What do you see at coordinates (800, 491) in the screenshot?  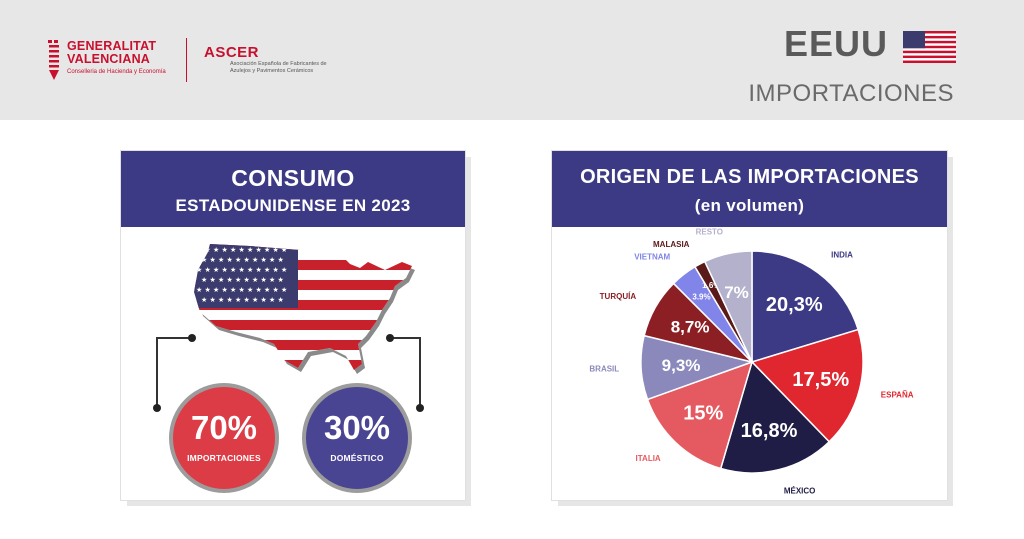 I see `pie-label-mexico: MÉXICO` at bounding box center [800, 491].